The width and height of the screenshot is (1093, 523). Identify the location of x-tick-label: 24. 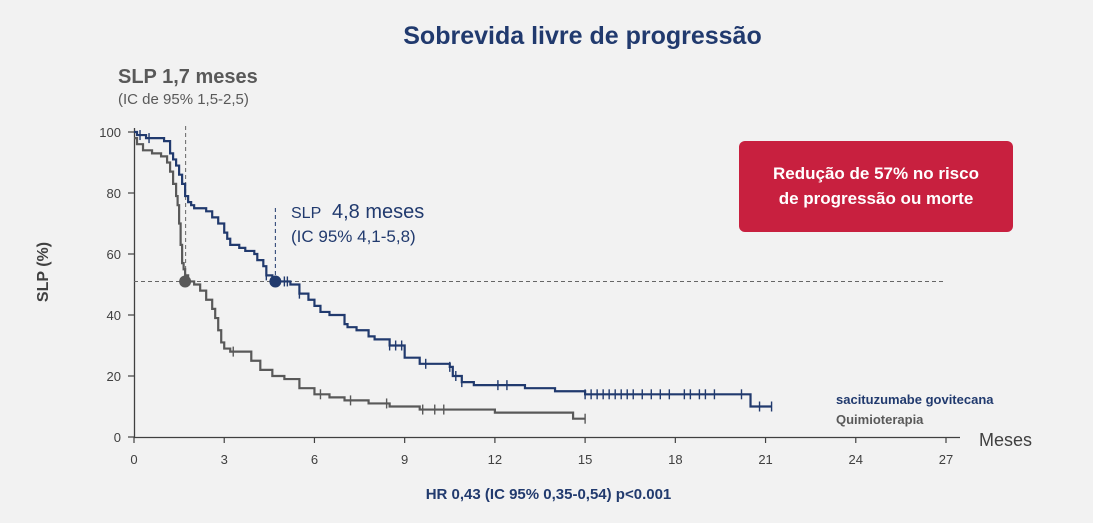
(856, 459).